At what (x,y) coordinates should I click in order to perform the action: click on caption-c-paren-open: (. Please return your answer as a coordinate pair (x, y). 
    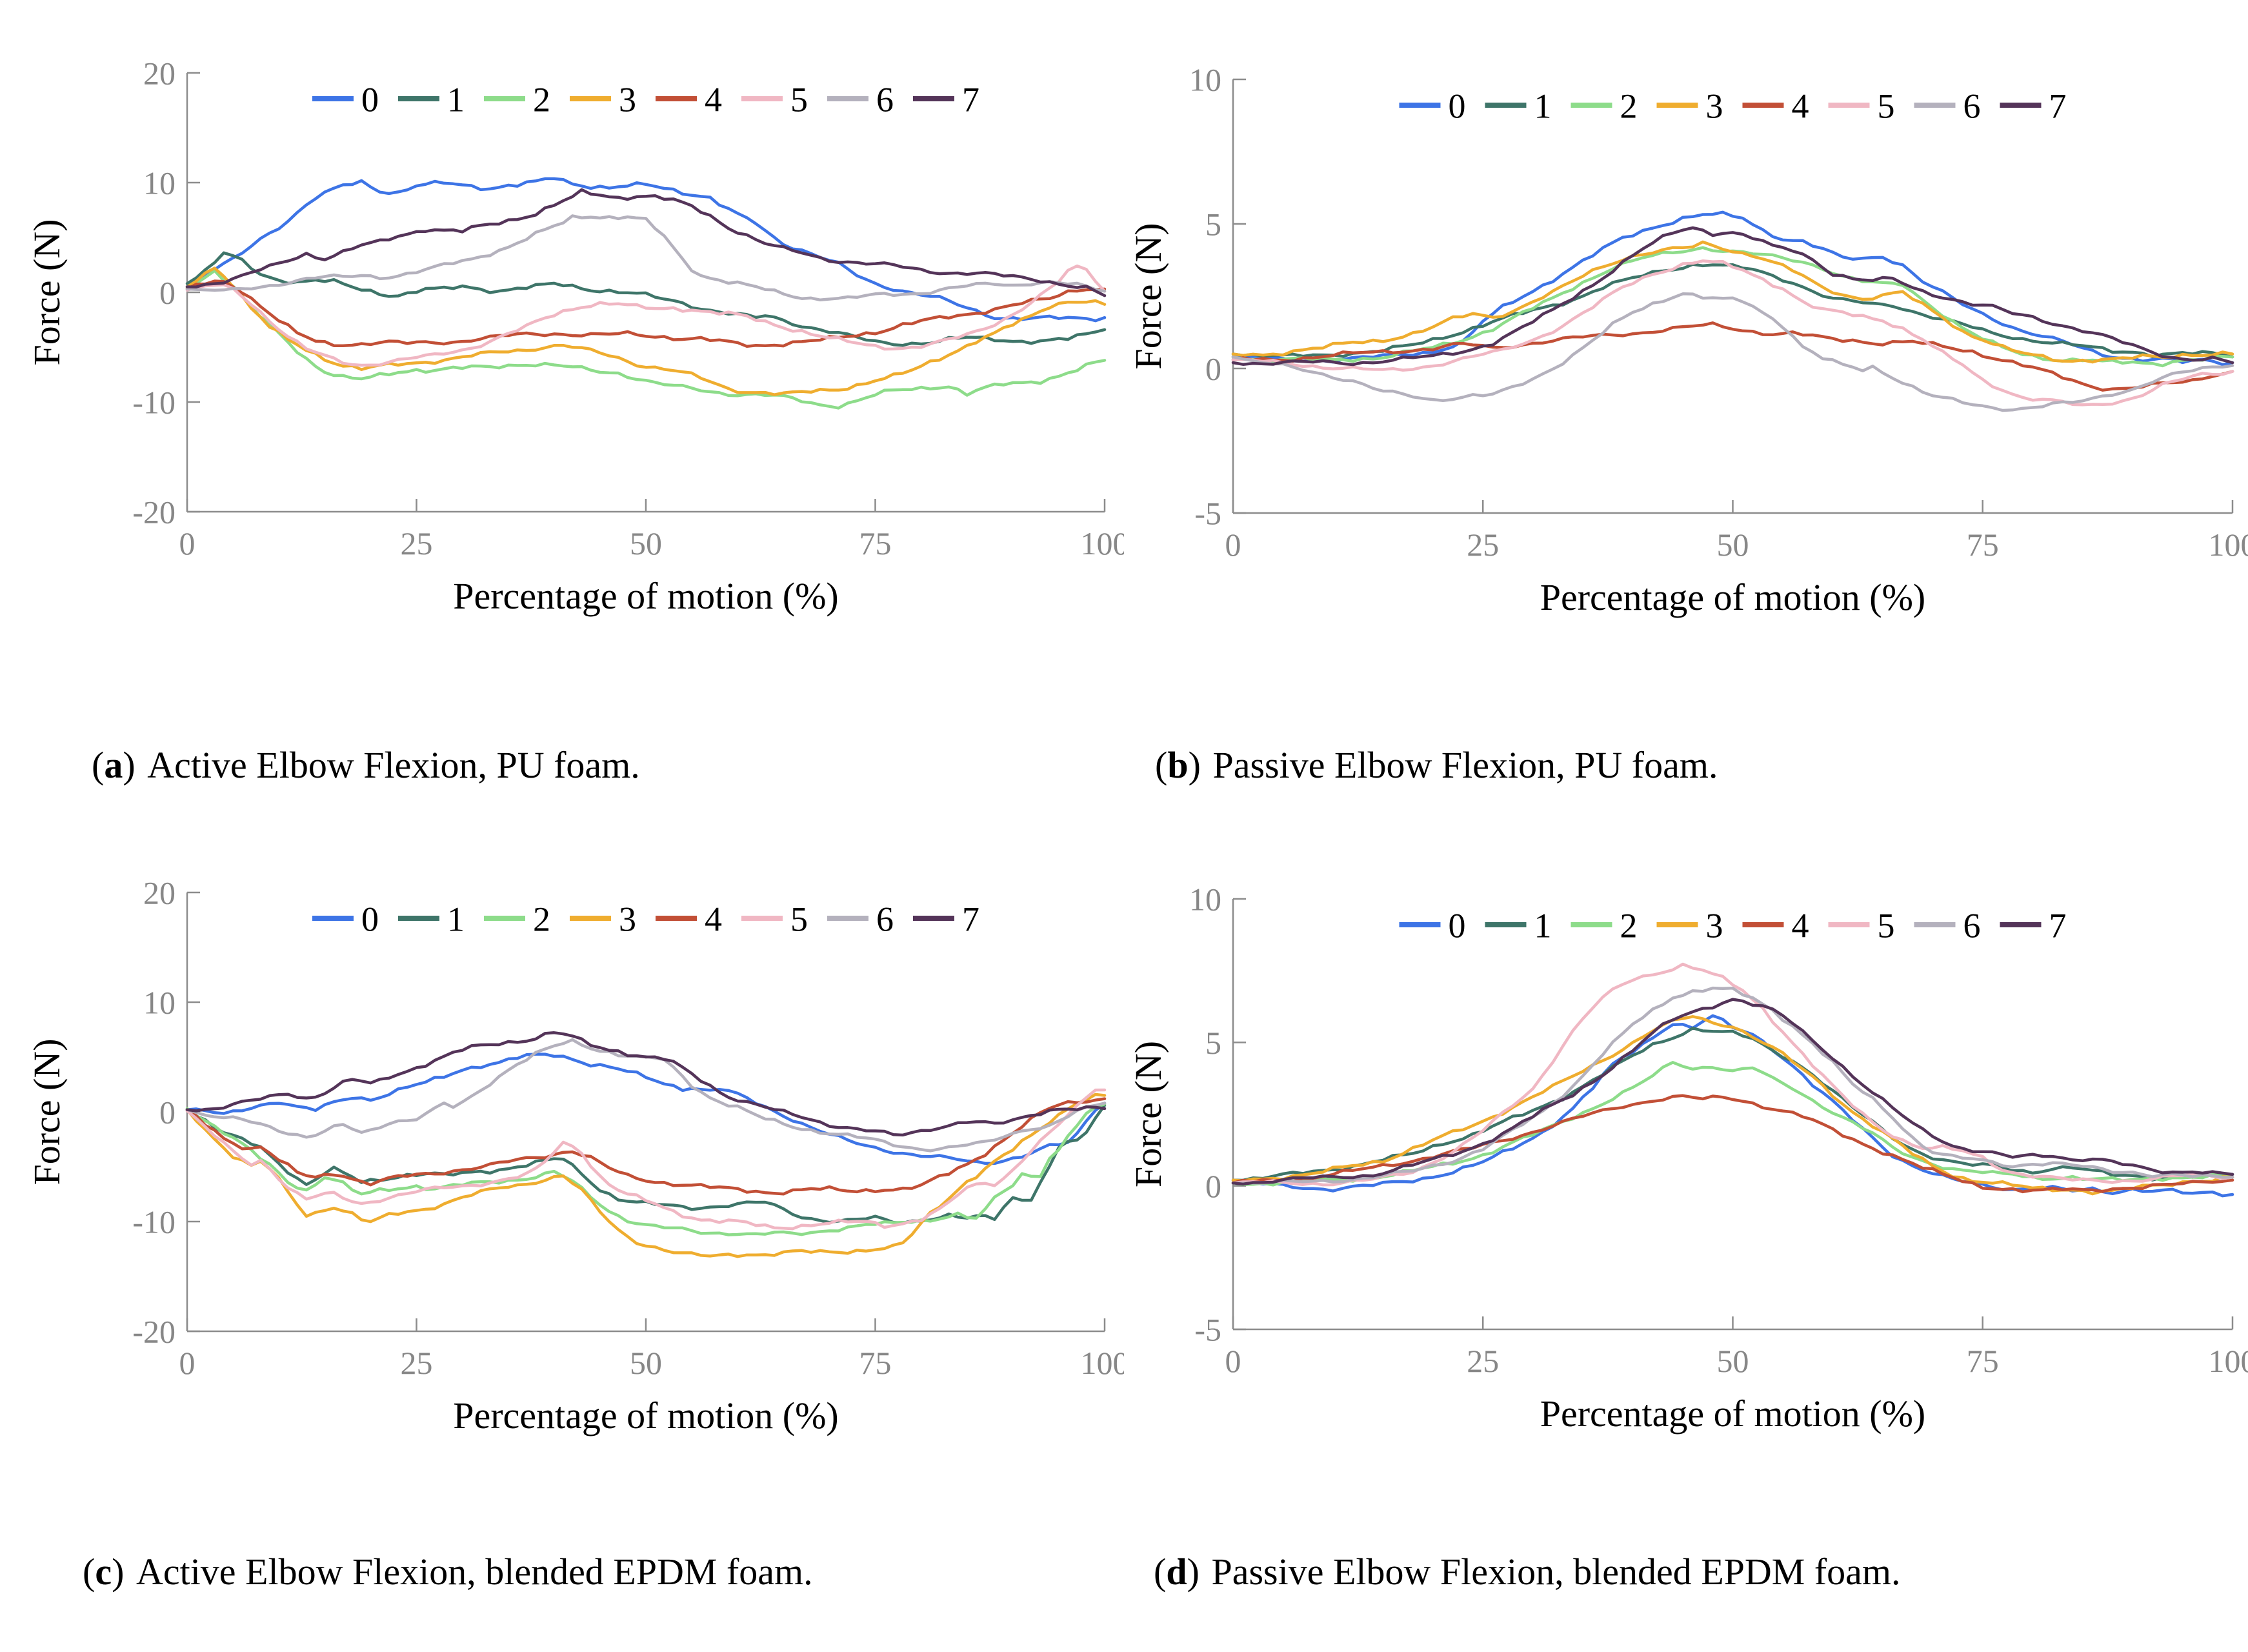
    Looking at the image, I should click on (89, 1572).